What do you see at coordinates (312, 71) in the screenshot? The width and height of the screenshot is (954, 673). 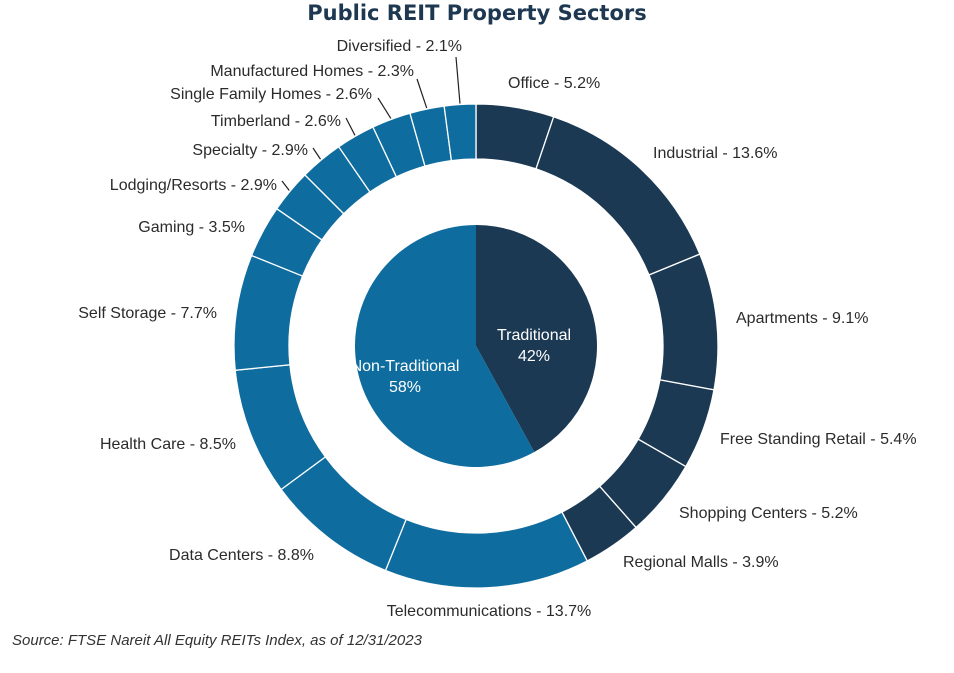 I see `label-manufactured-homes: Manufactured Homes - 2.3%` at bounding box center [312, 71].